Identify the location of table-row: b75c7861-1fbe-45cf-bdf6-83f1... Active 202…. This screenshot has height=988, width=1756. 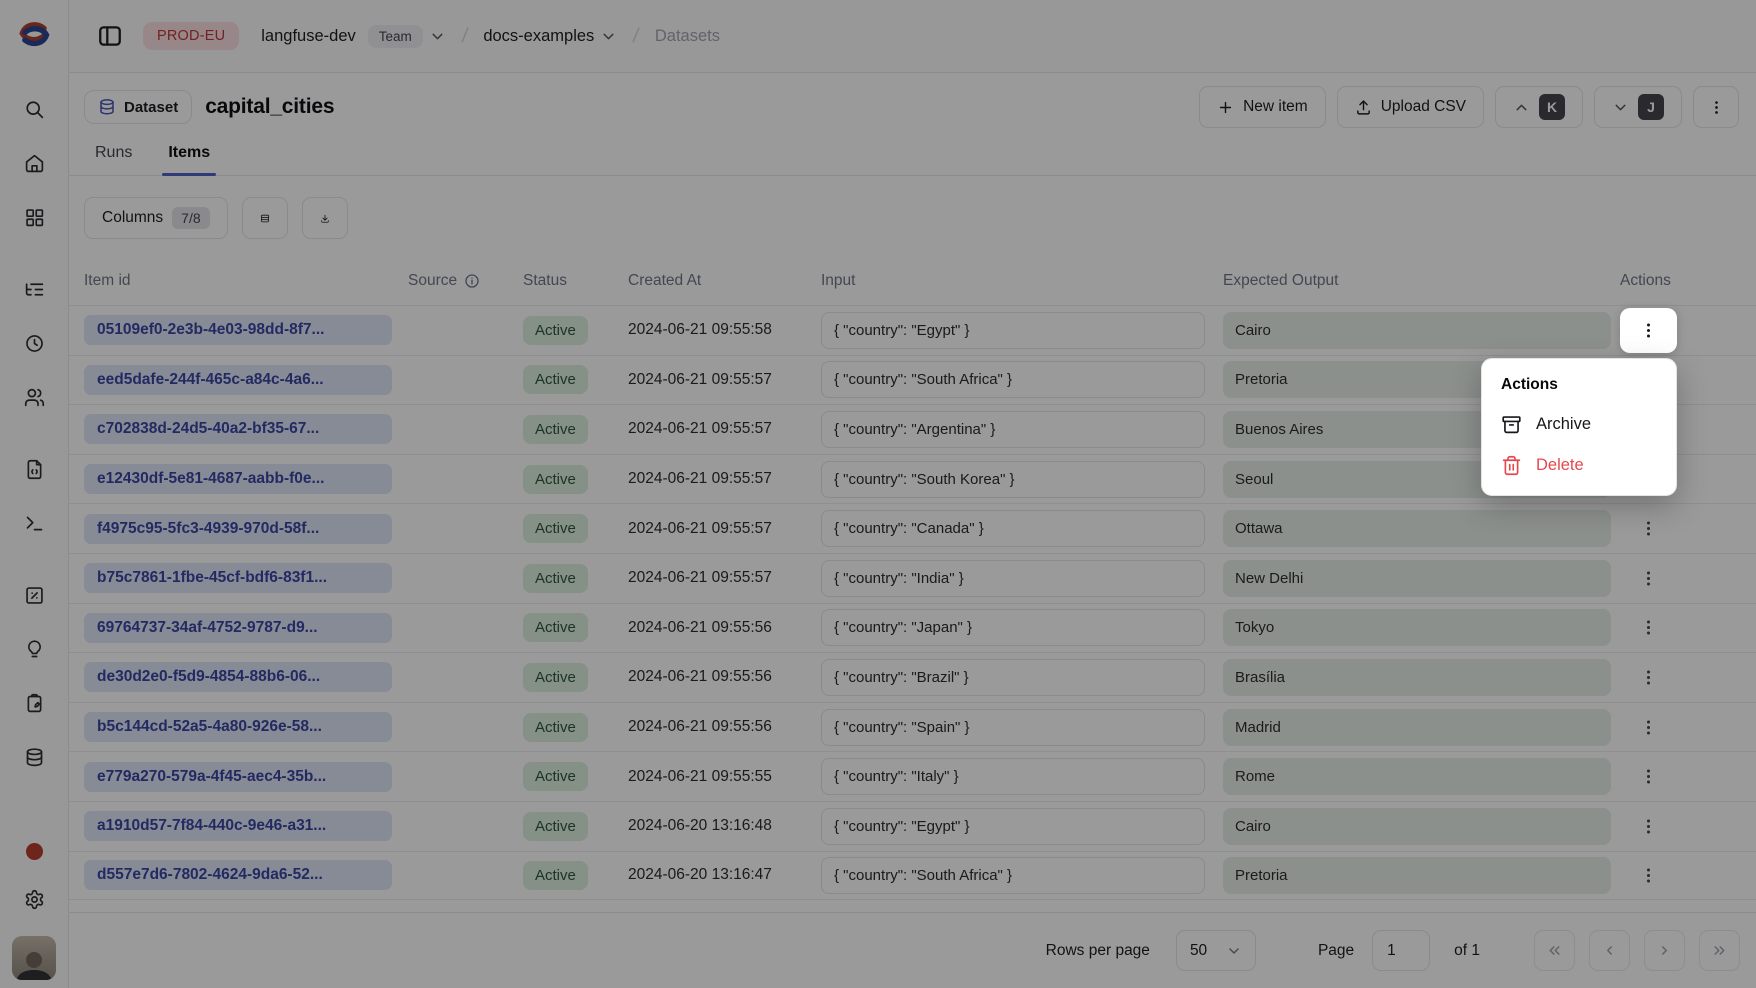
(912, 577).